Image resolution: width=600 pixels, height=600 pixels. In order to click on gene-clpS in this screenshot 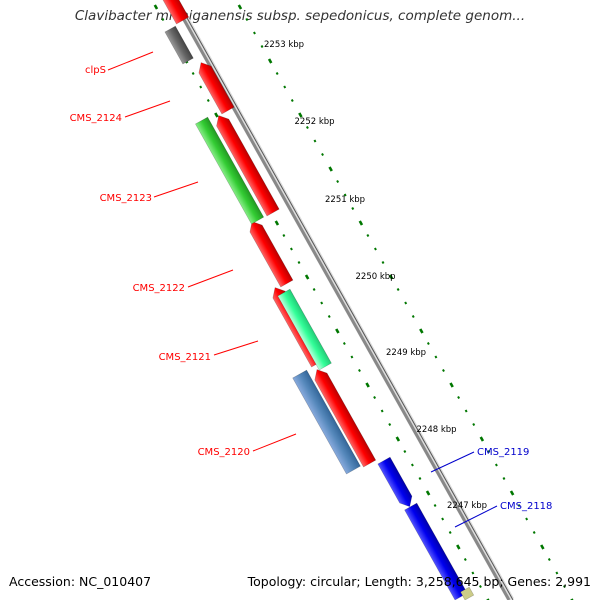, I will do `click(176, 12)`.